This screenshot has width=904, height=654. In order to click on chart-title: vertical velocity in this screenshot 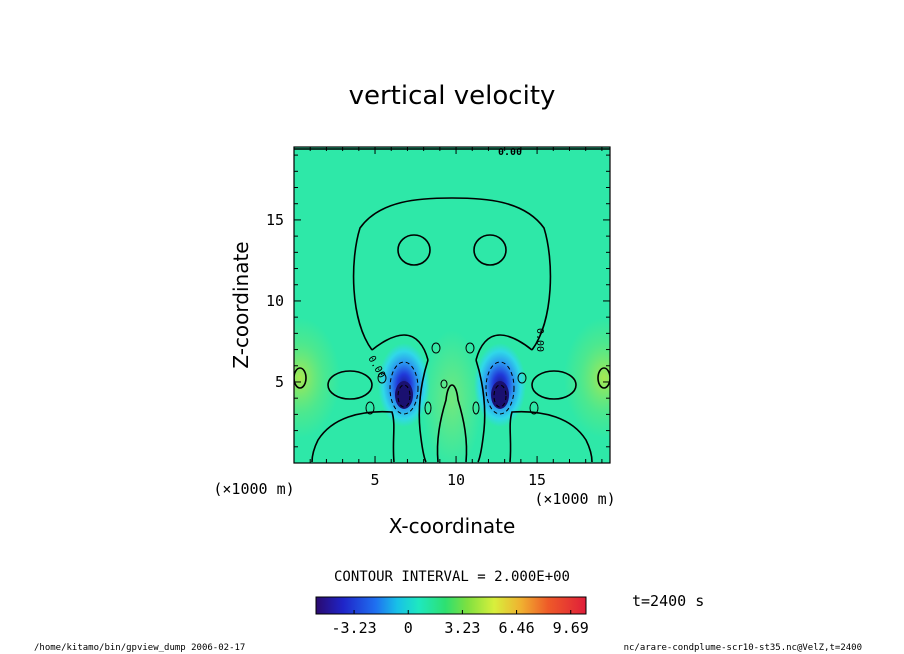, I will do `click(452, 96)`.